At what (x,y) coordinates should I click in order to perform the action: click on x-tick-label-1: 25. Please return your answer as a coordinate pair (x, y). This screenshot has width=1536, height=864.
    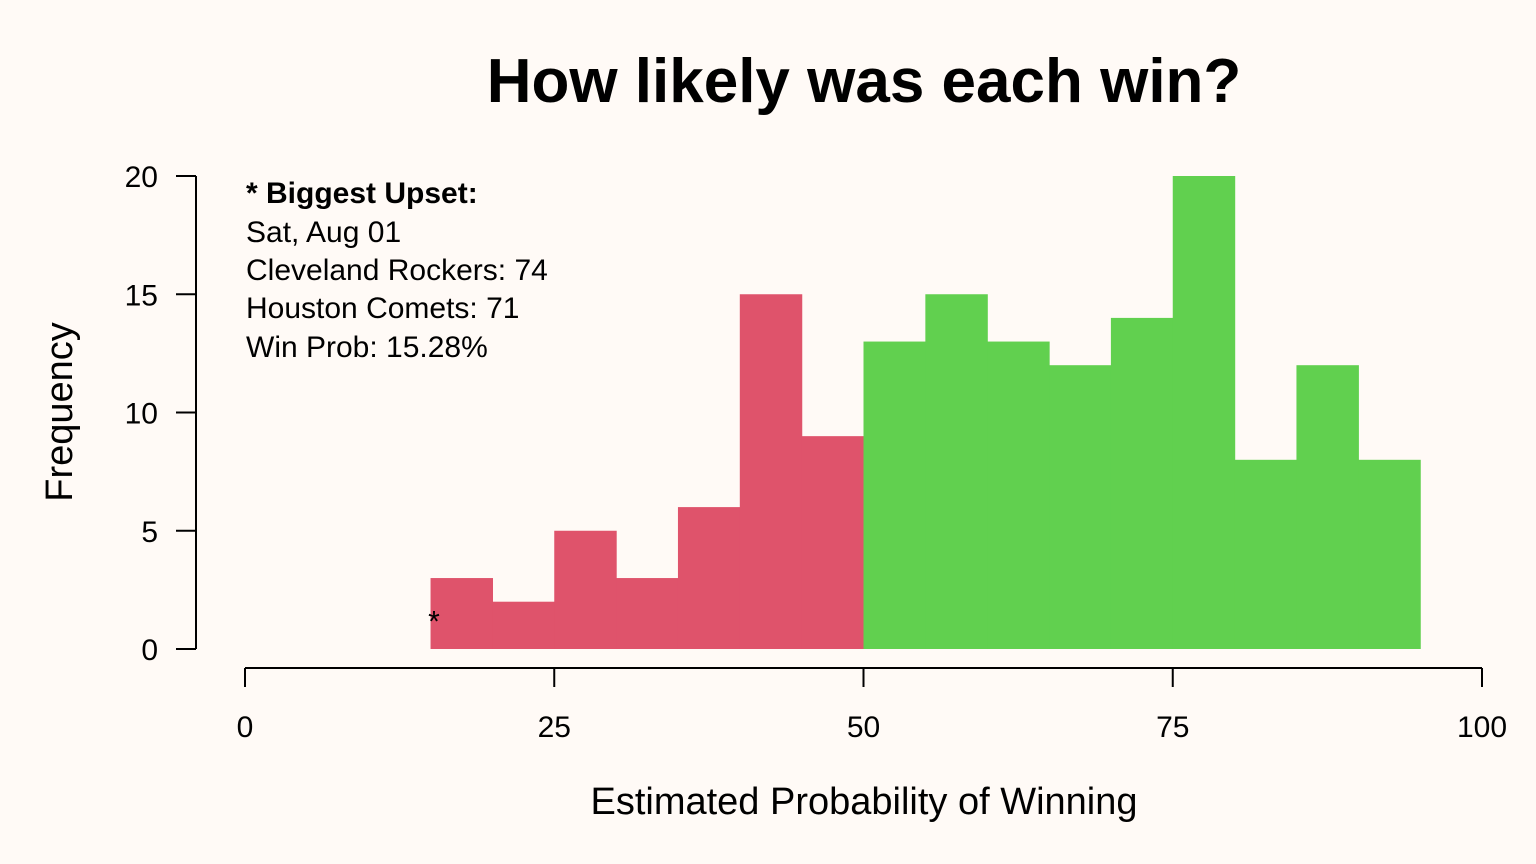
    Looking at the image, I should click on (554, 727).